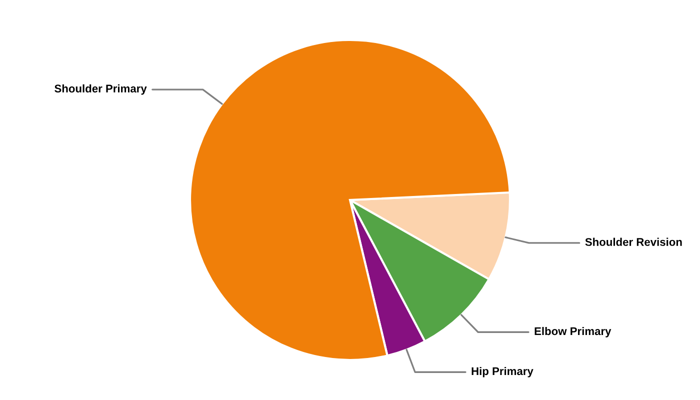  I want to click on slice-label: Shoulder Revision, so click(633, 242).